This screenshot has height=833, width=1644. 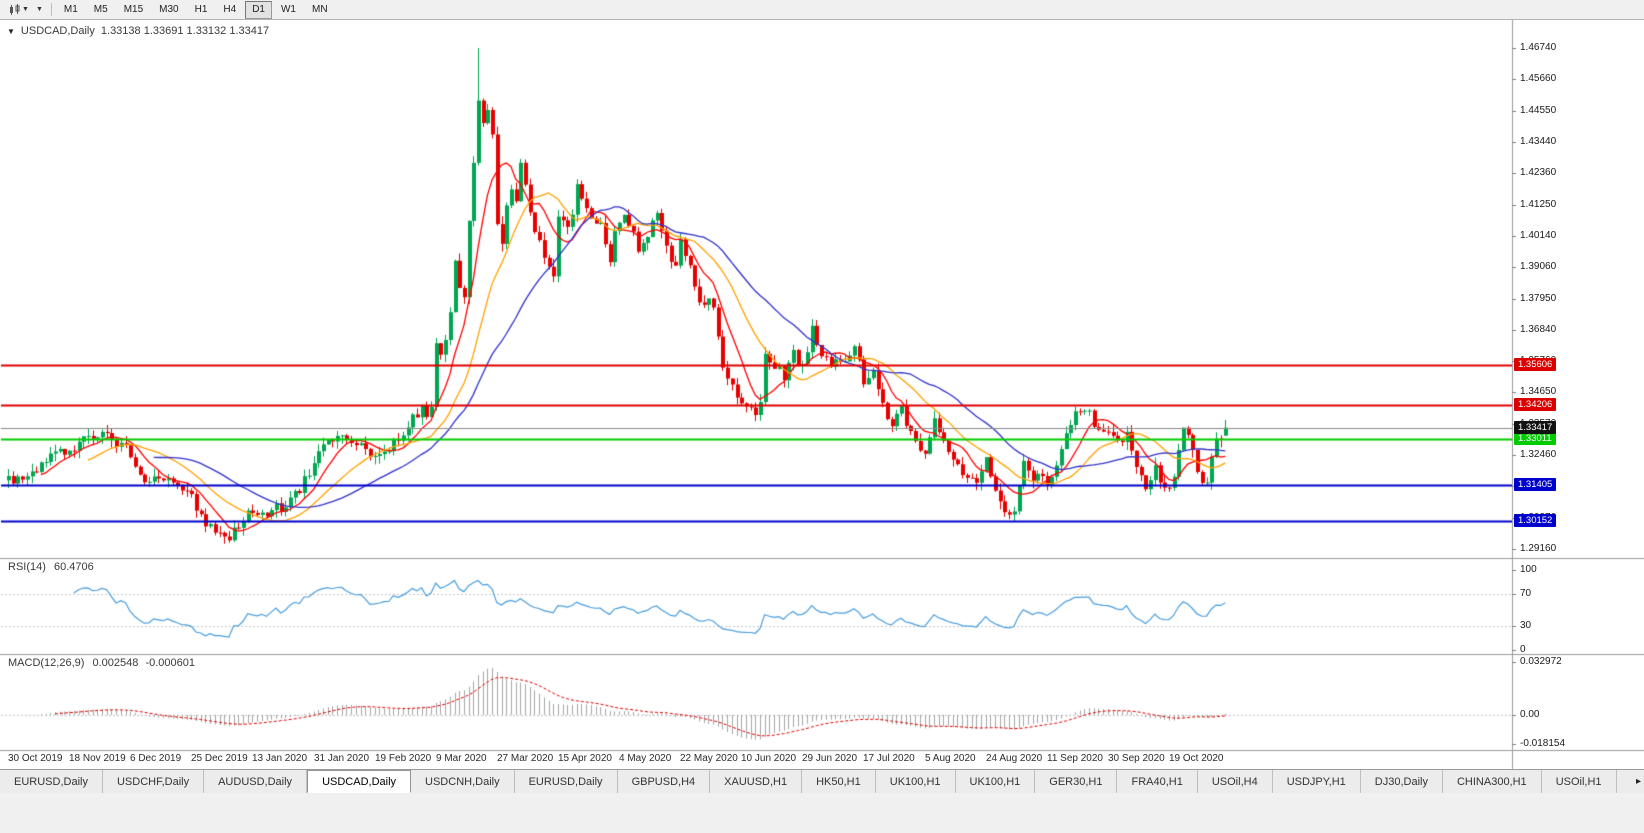 What do you see at coordinates (585, 758) in the screenshot?
I see `date-tick-label: 15 Apr 2020` at bounding box center [585, 758].